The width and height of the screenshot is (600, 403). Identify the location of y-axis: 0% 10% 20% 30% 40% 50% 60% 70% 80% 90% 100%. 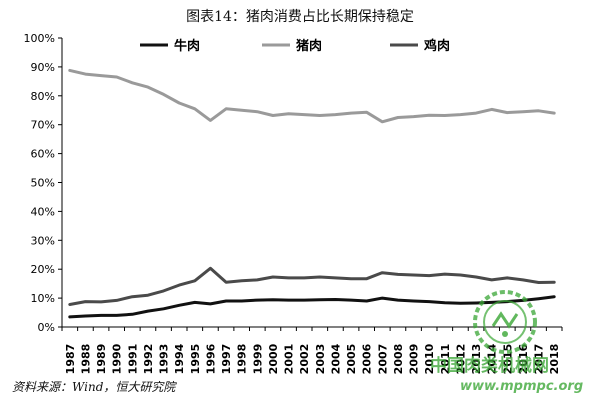
(43, 183).